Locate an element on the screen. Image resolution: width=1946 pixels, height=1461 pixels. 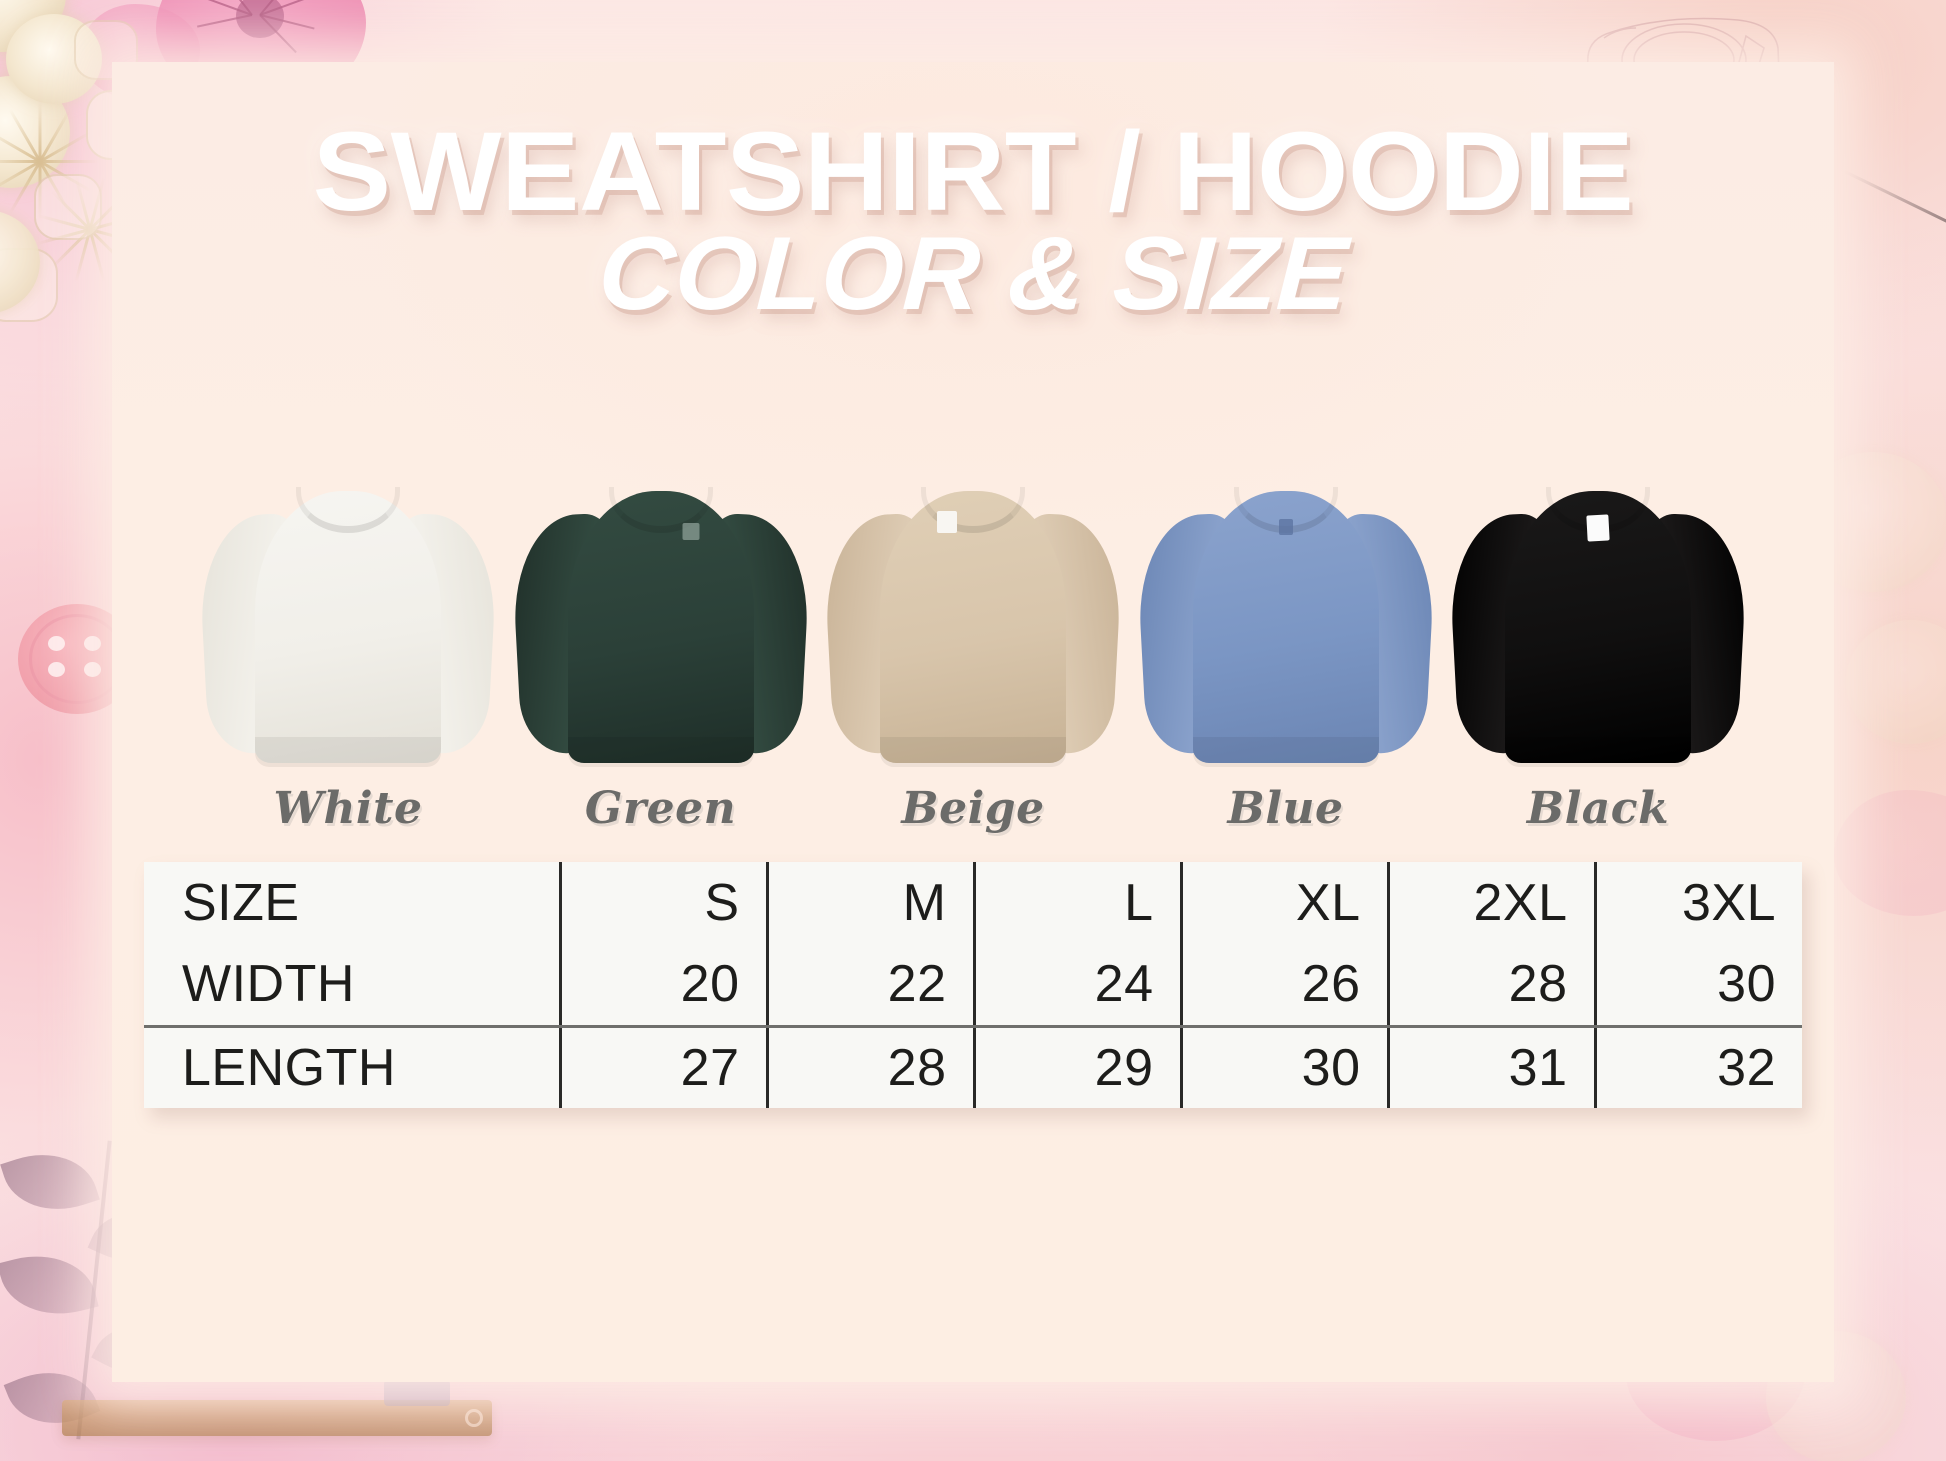
cell-width-l: 24 is located at coordinates (1078, 986).